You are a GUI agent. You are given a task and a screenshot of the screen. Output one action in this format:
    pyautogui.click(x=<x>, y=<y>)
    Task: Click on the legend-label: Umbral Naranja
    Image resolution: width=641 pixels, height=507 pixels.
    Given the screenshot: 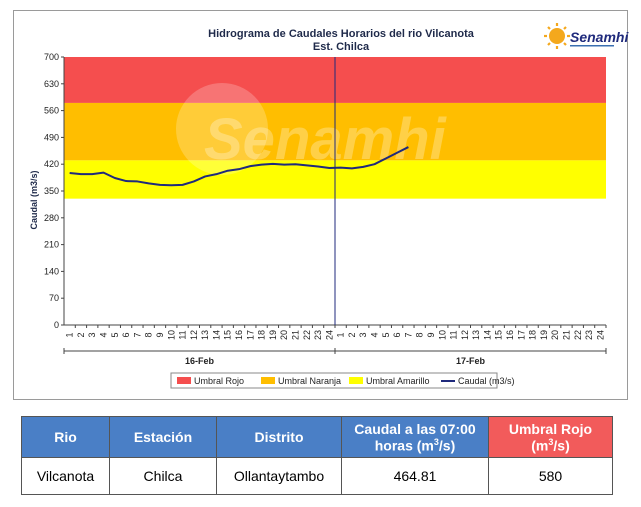 What is the action you would take?
    pyautogui.click(x=309, y=381)
    